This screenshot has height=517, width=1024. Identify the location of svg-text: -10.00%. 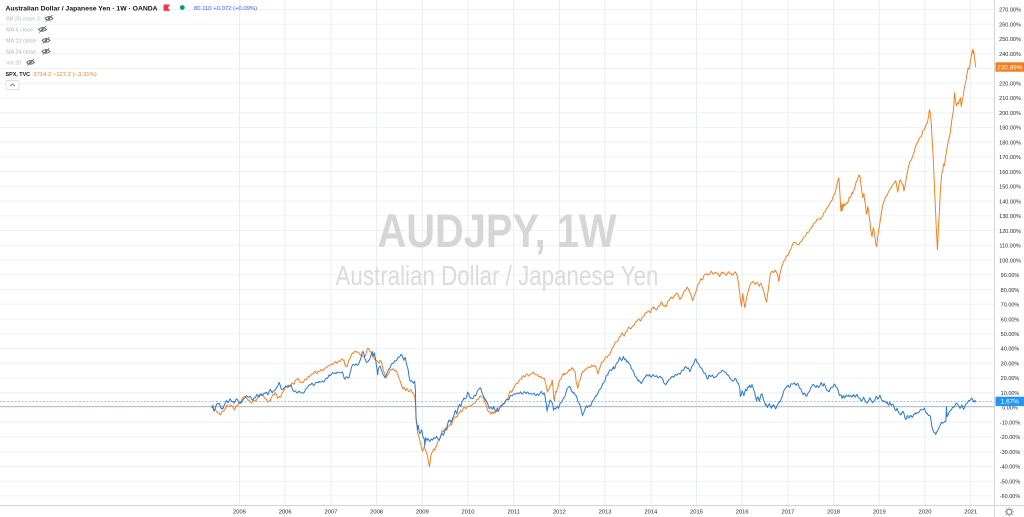
(1010, 423).